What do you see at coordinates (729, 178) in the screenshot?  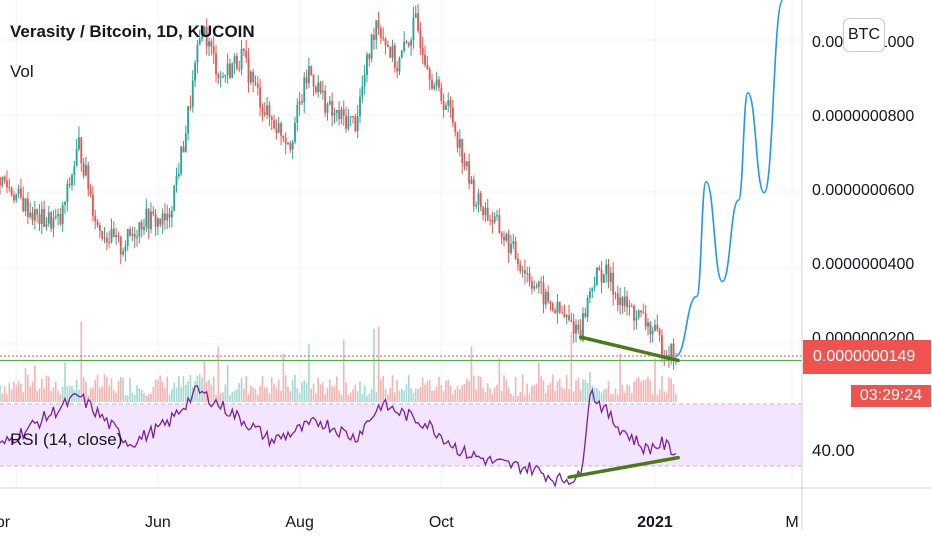 I see `projection-curve` at bounding box center [729, 178].